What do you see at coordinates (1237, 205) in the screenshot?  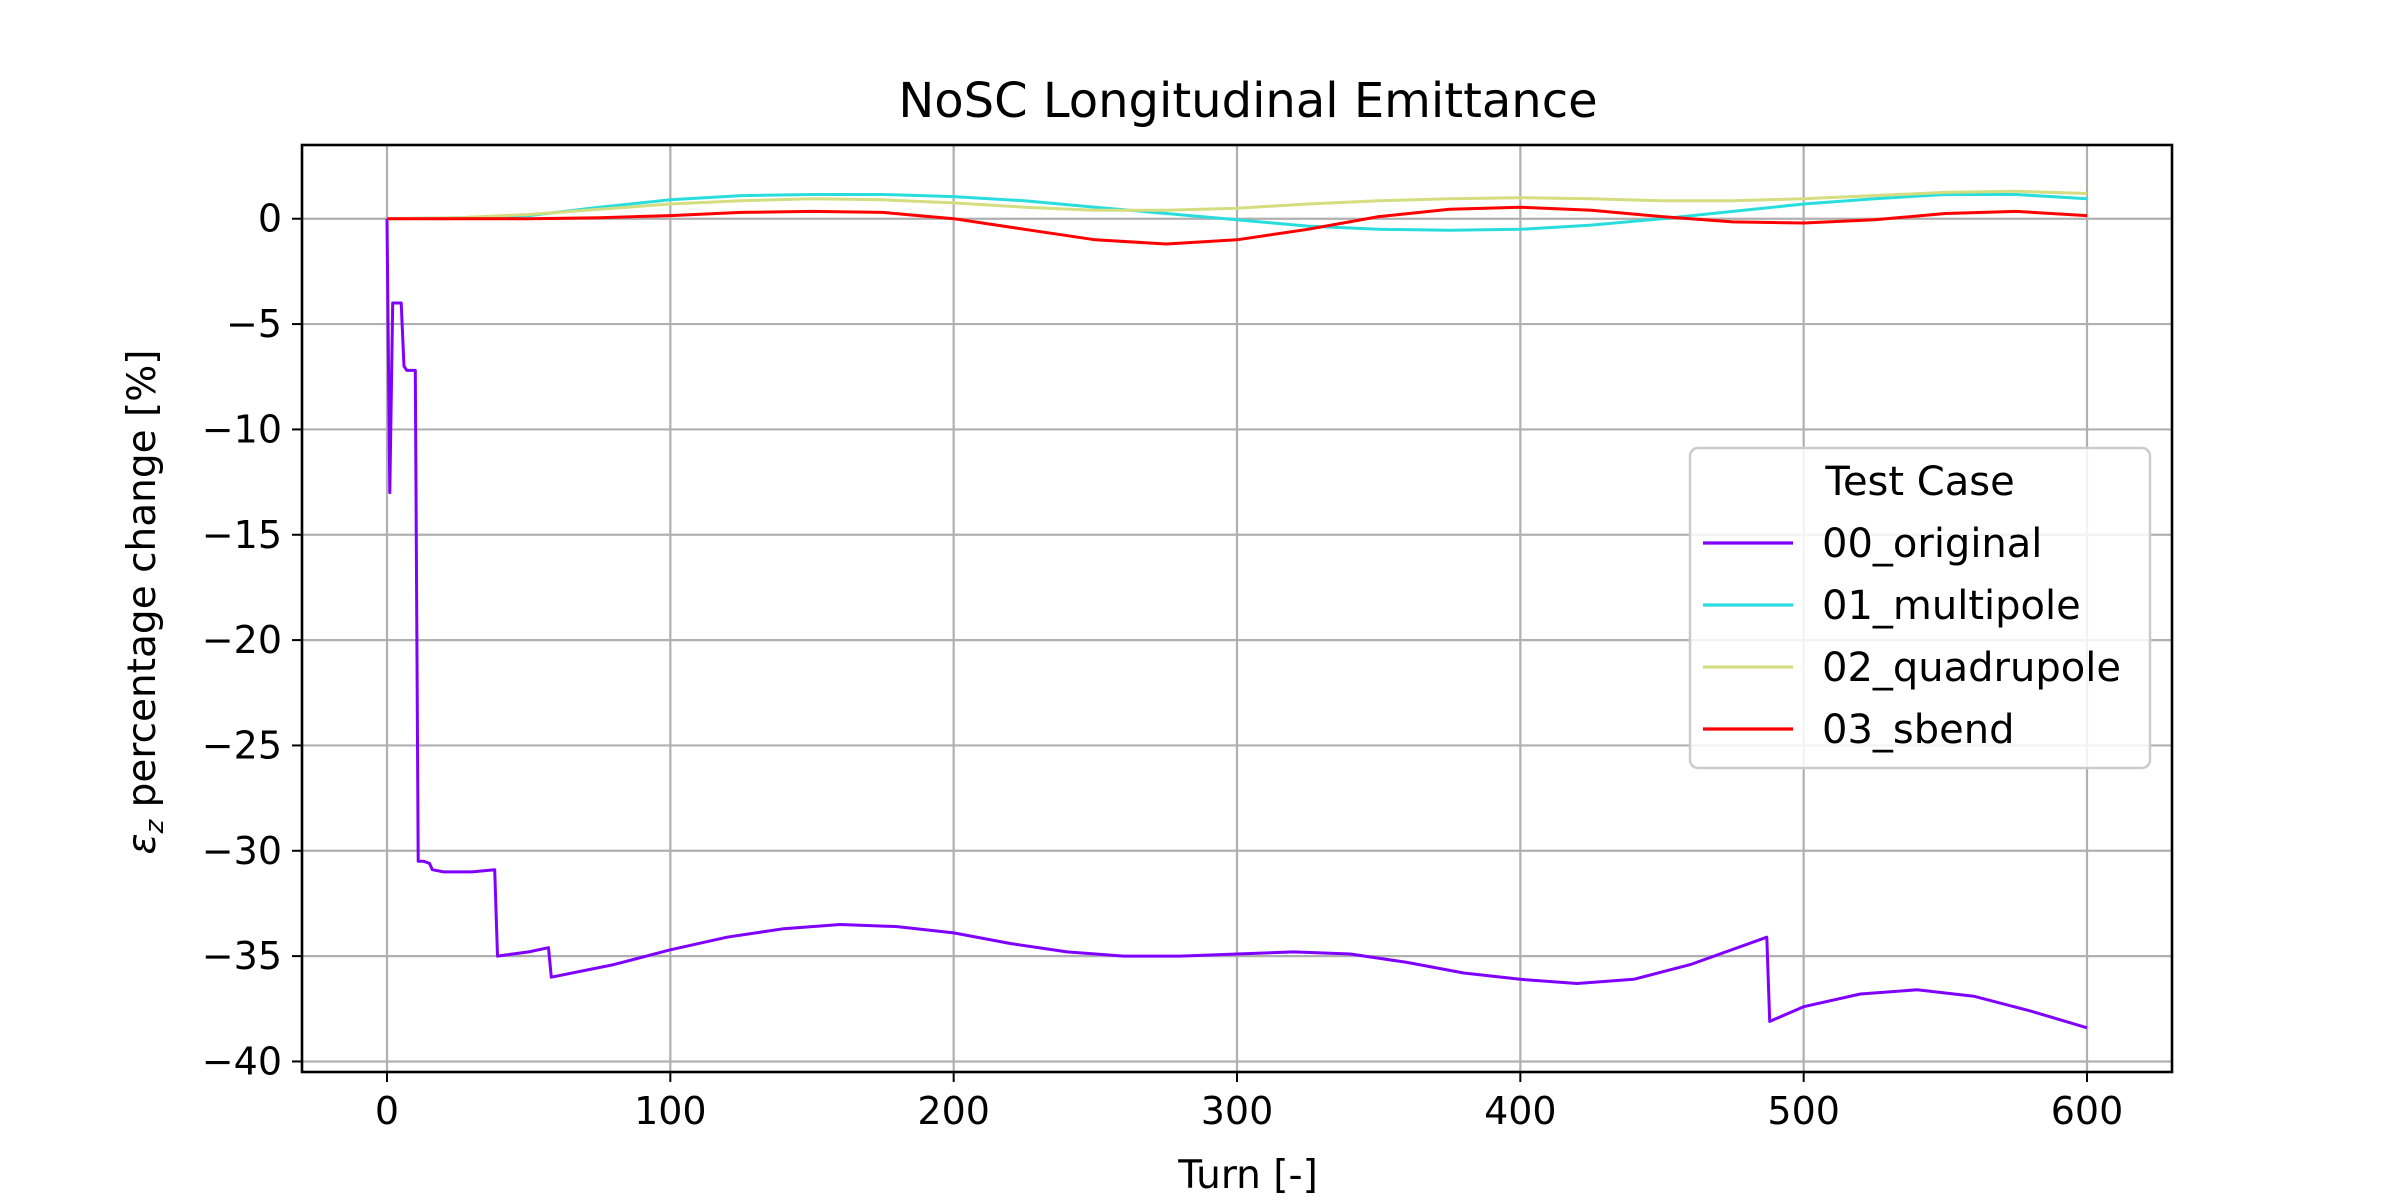 I see `series-line-02_quadrupole` at bounding box center [1237, 205].